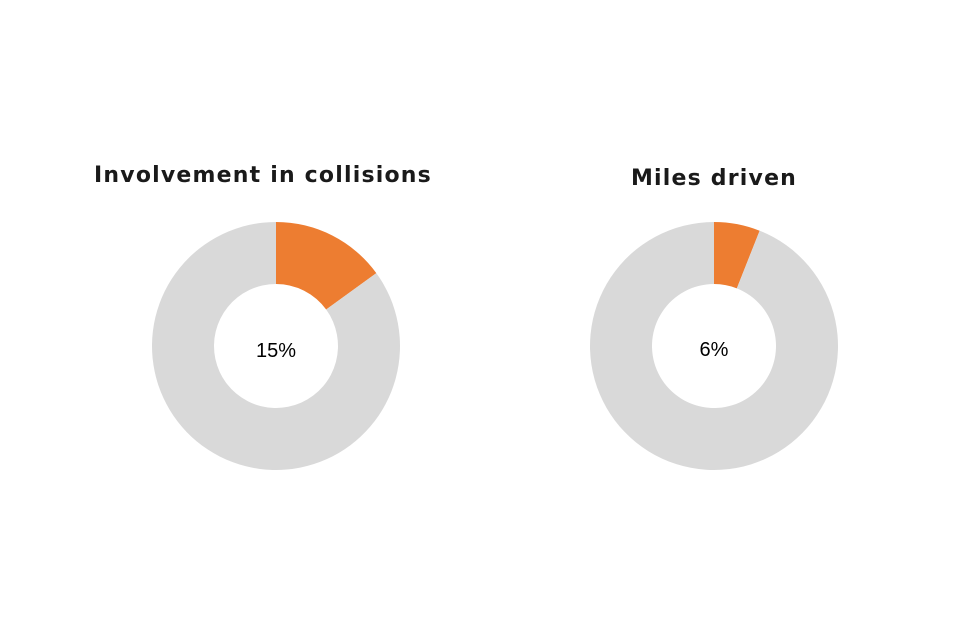  I want to click on donut-slices-miles, so click(714, 346).